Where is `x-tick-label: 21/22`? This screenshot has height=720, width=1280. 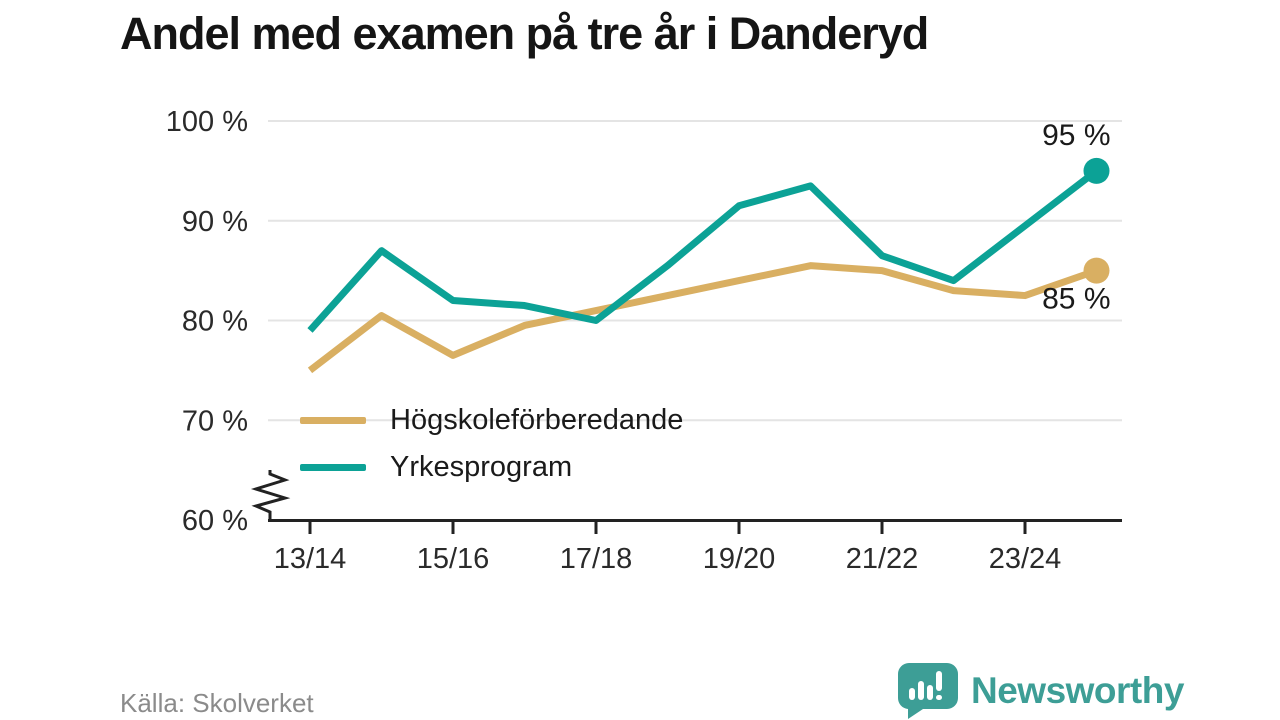
x-tick-label: 21/22 is located at coordinates (882, 559).